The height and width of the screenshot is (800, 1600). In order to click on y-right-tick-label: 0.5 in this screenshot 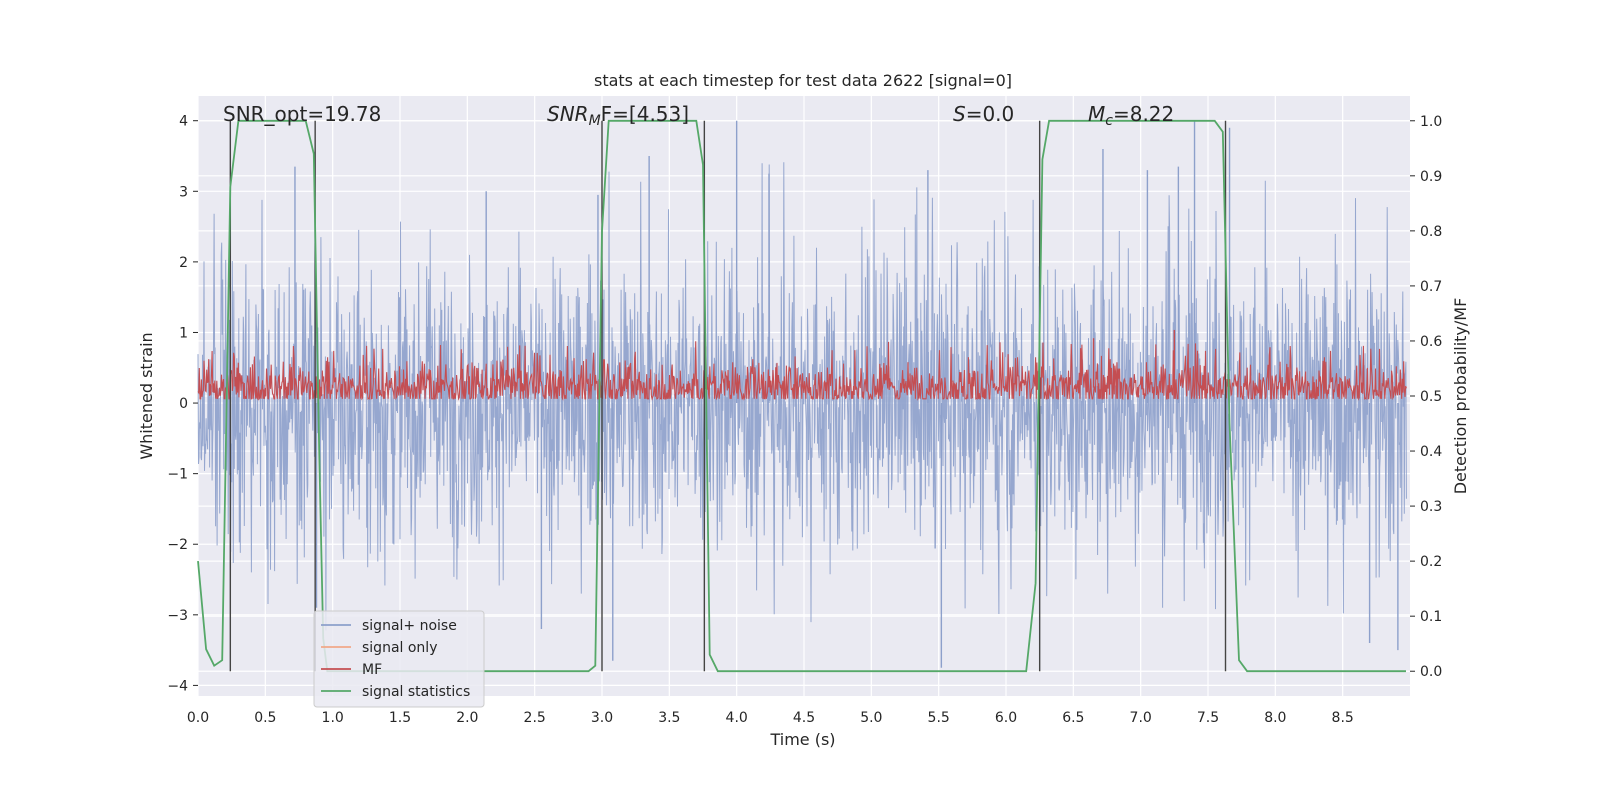, I will do `click(1431, 397)`.